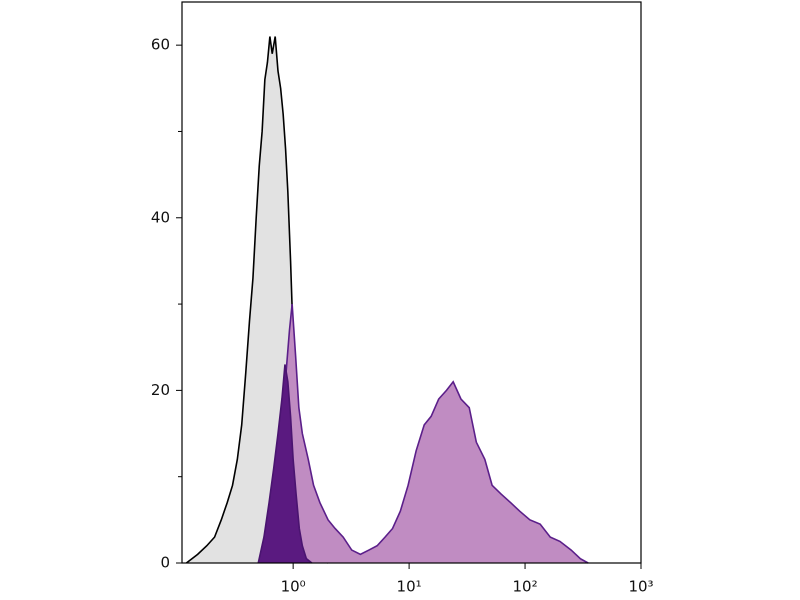  What do you see at coordinates (160, 390) in the screenshot?
I see `y-tick-label: 20` at bounding box center [160, 390].